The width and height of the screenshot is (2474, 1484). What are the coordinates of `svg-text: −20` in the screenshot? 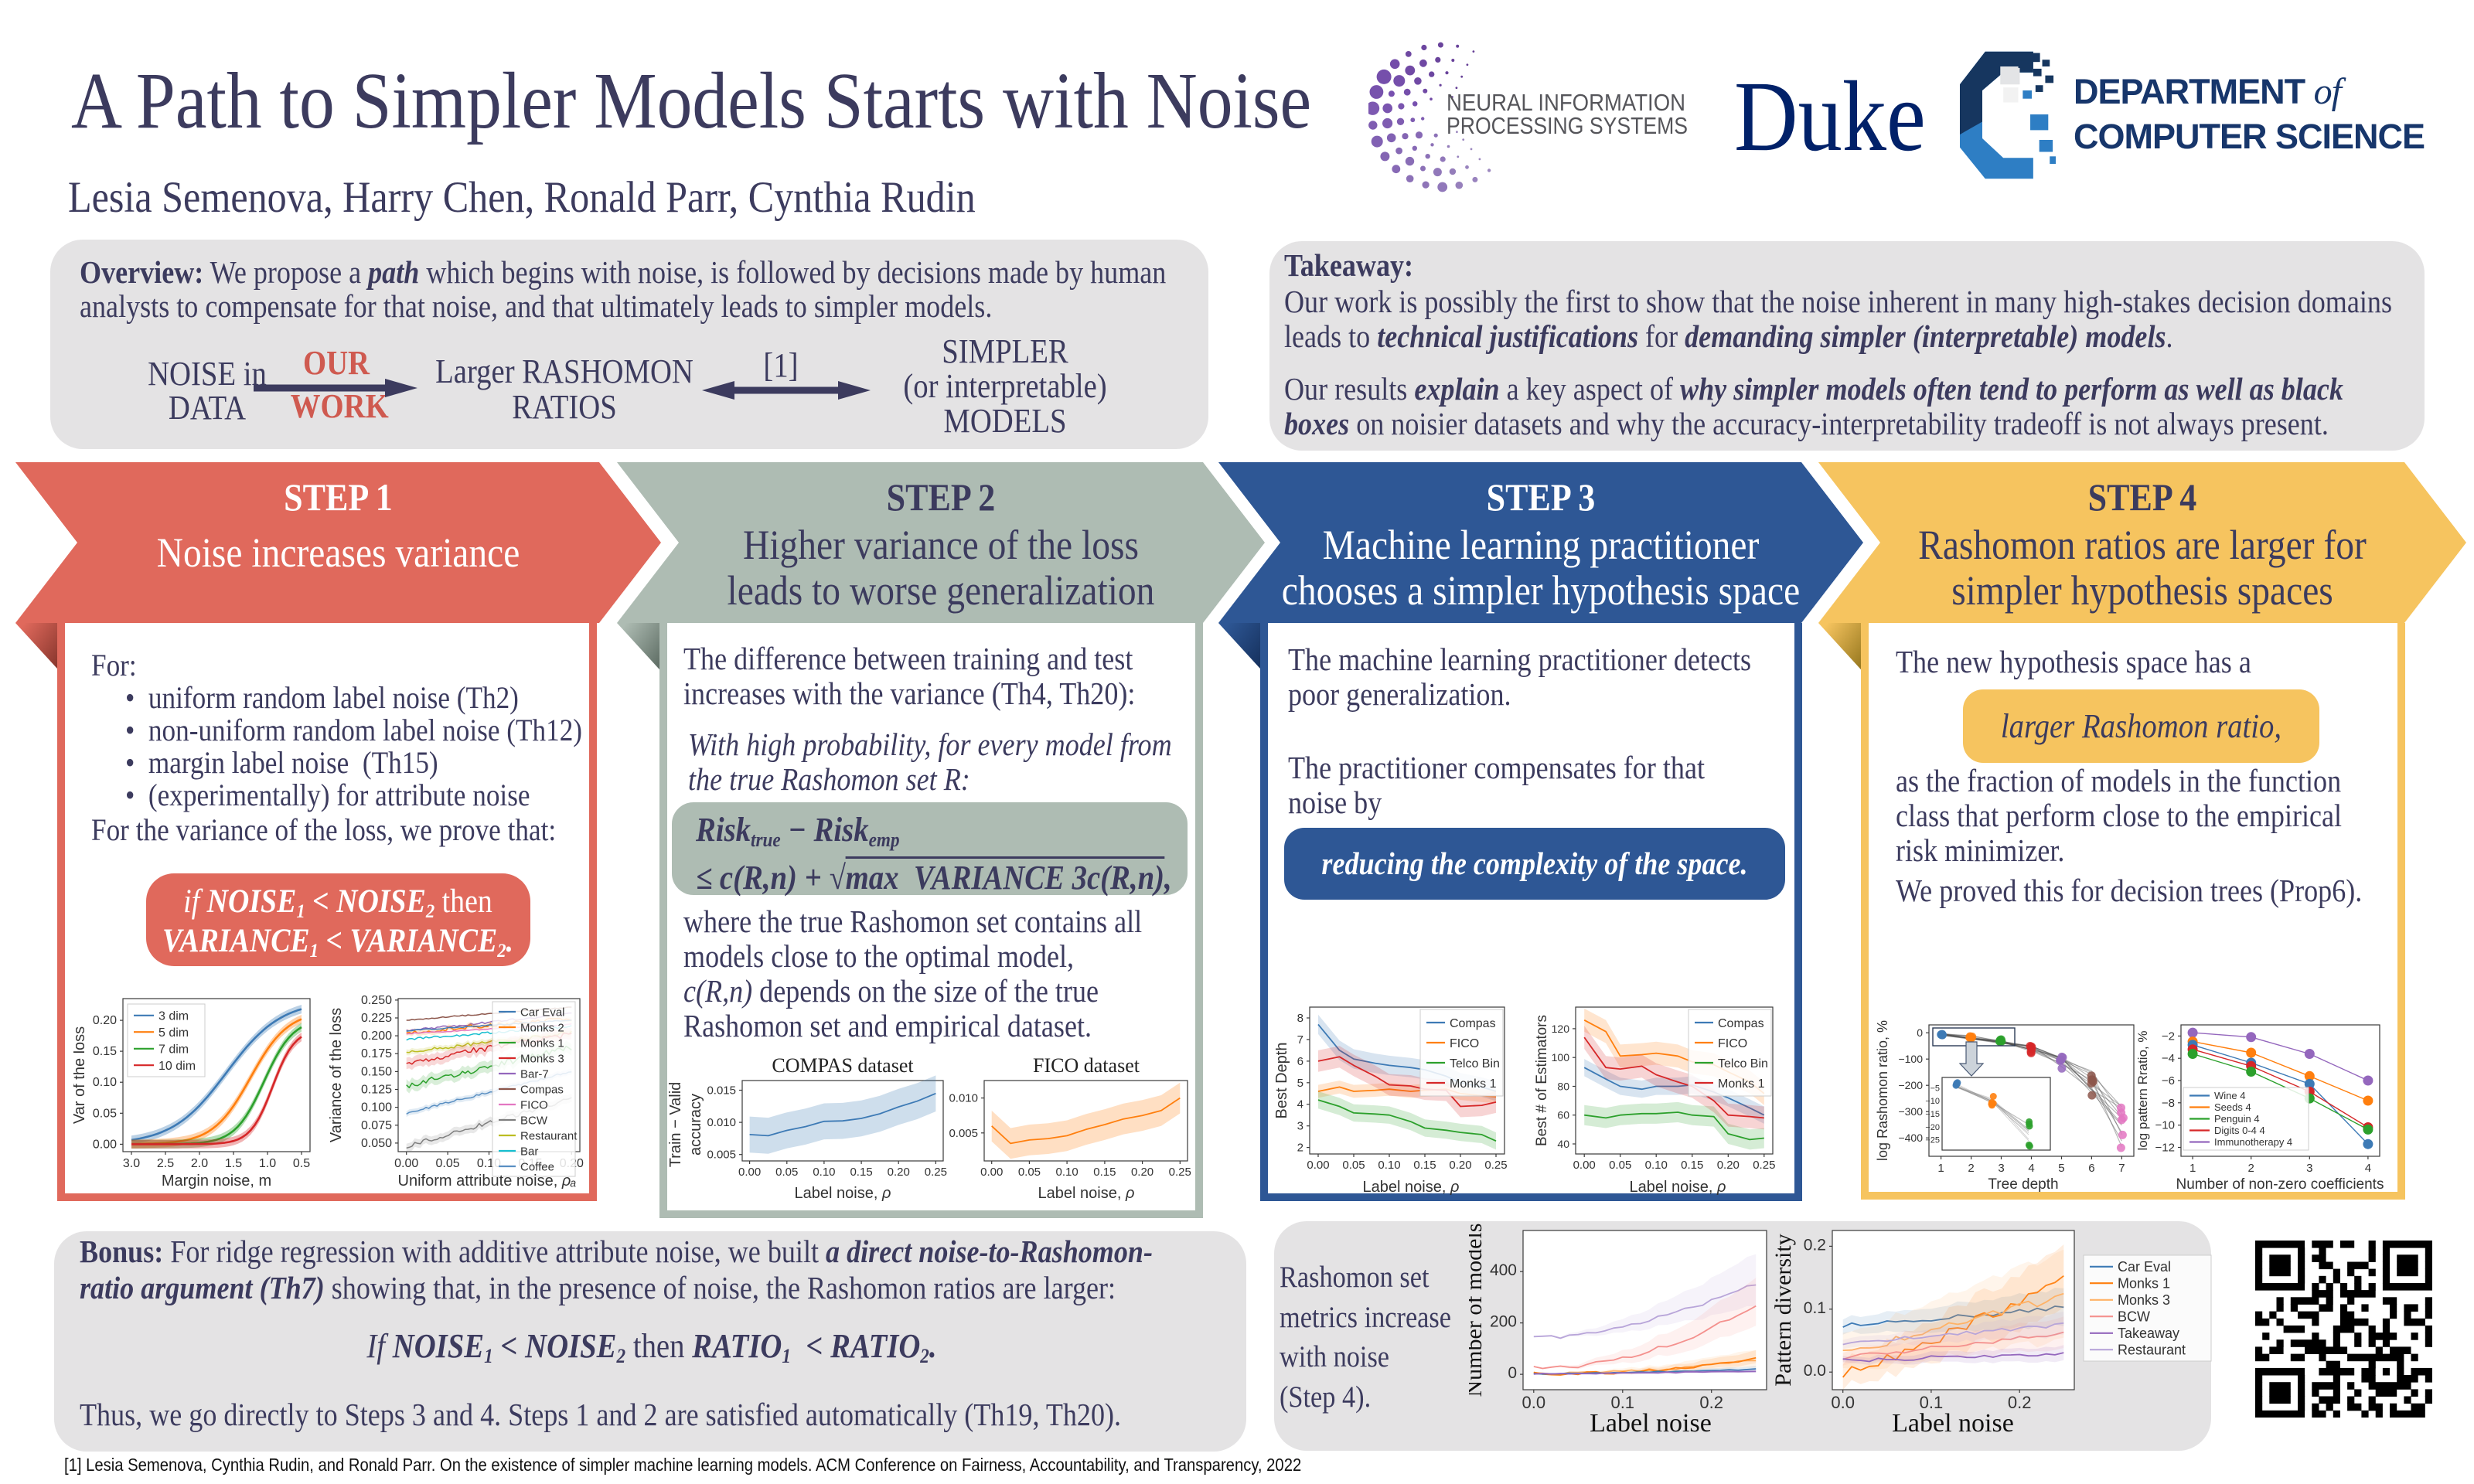 It's located at (1932, 1127).